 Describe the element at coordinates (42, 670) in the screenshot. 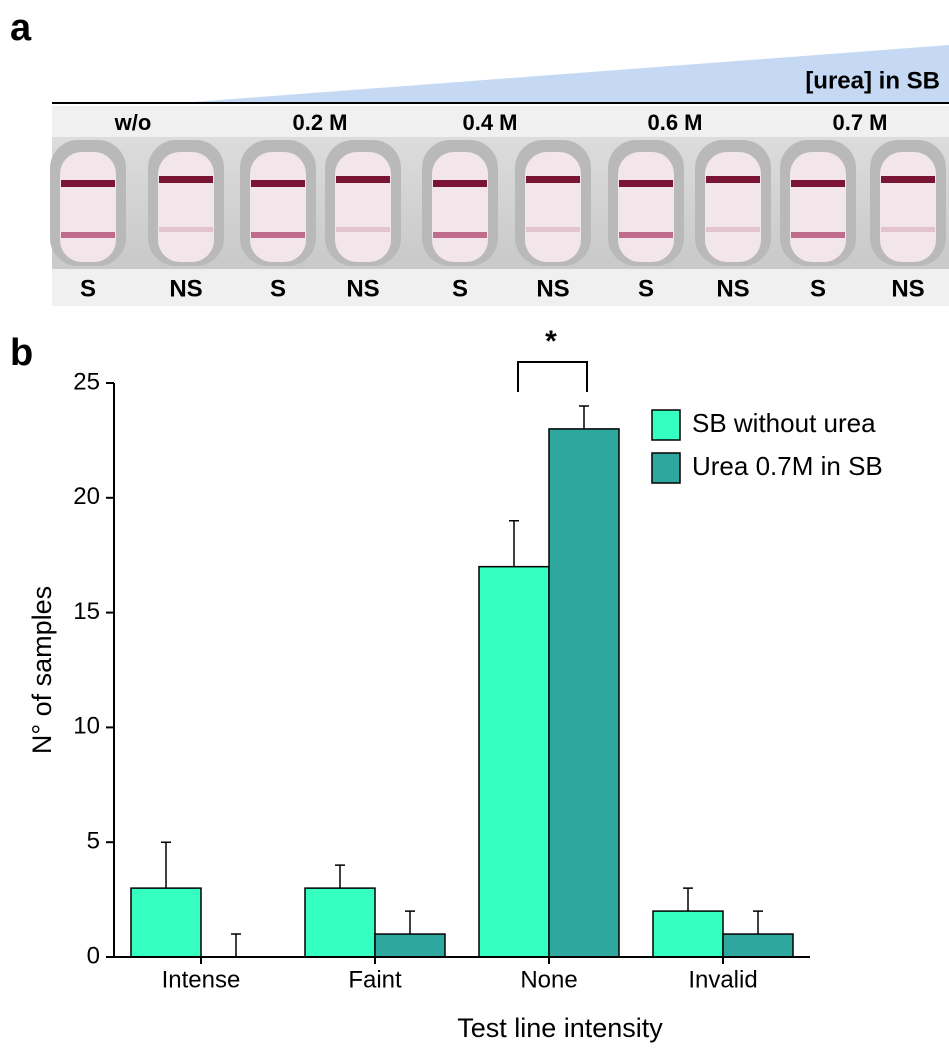

I see `y-axis-title: N° of samples` at that location.